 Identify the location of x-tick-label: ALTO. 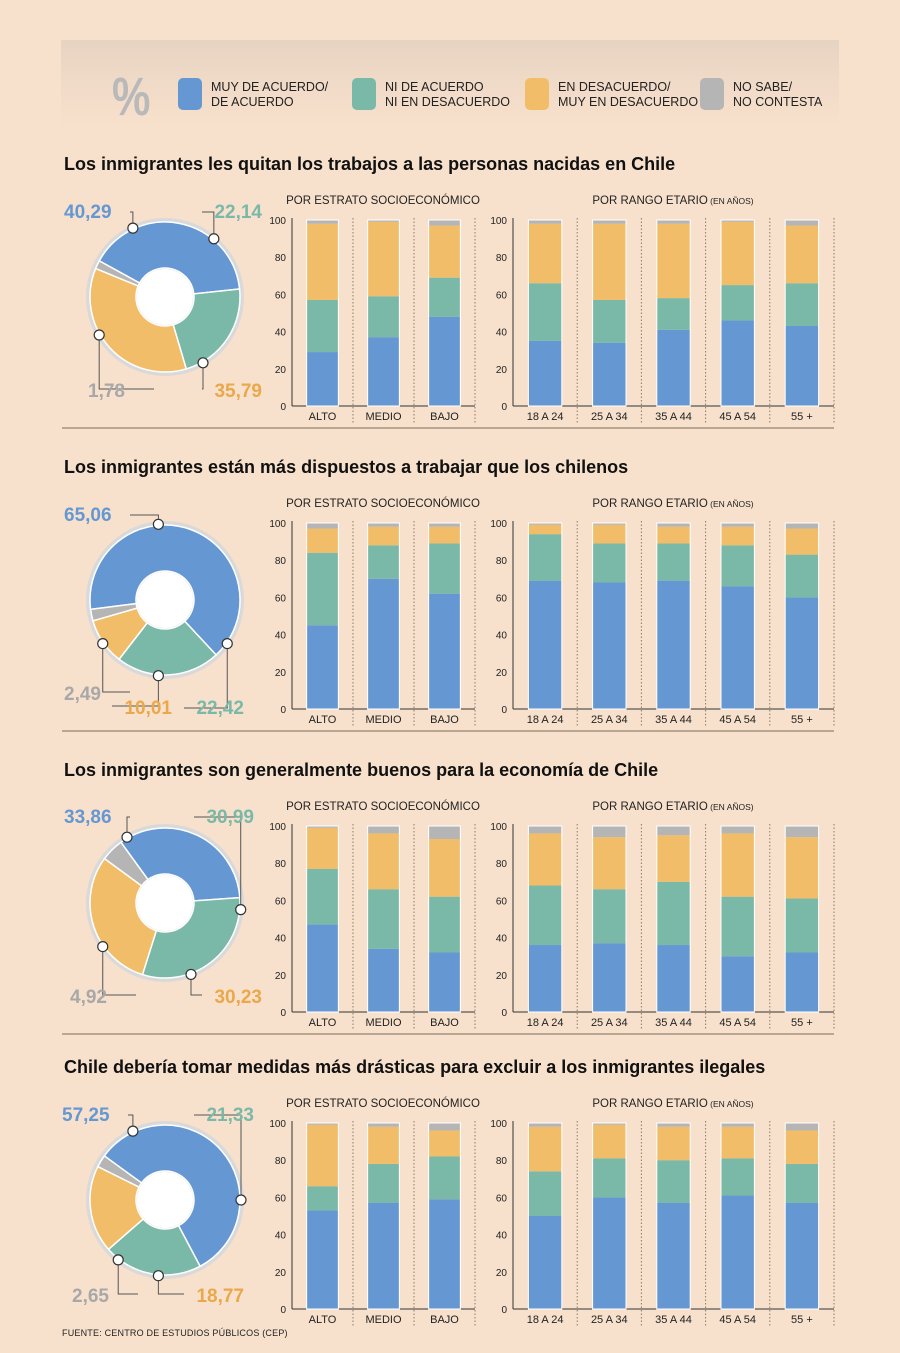
(323, 1023).